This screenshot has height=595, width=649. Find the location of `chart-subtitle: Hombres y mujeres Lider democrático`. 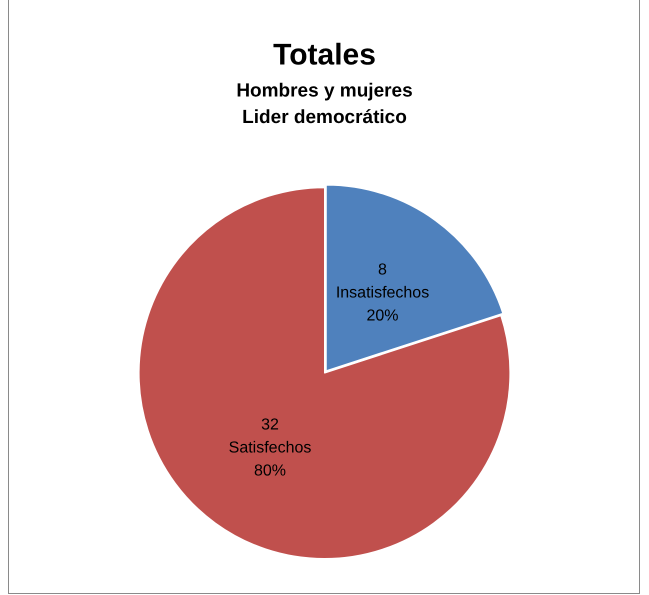

chart-subtitle: Hombres y mujeres Lider democrático is located at coordinates (324, 104).